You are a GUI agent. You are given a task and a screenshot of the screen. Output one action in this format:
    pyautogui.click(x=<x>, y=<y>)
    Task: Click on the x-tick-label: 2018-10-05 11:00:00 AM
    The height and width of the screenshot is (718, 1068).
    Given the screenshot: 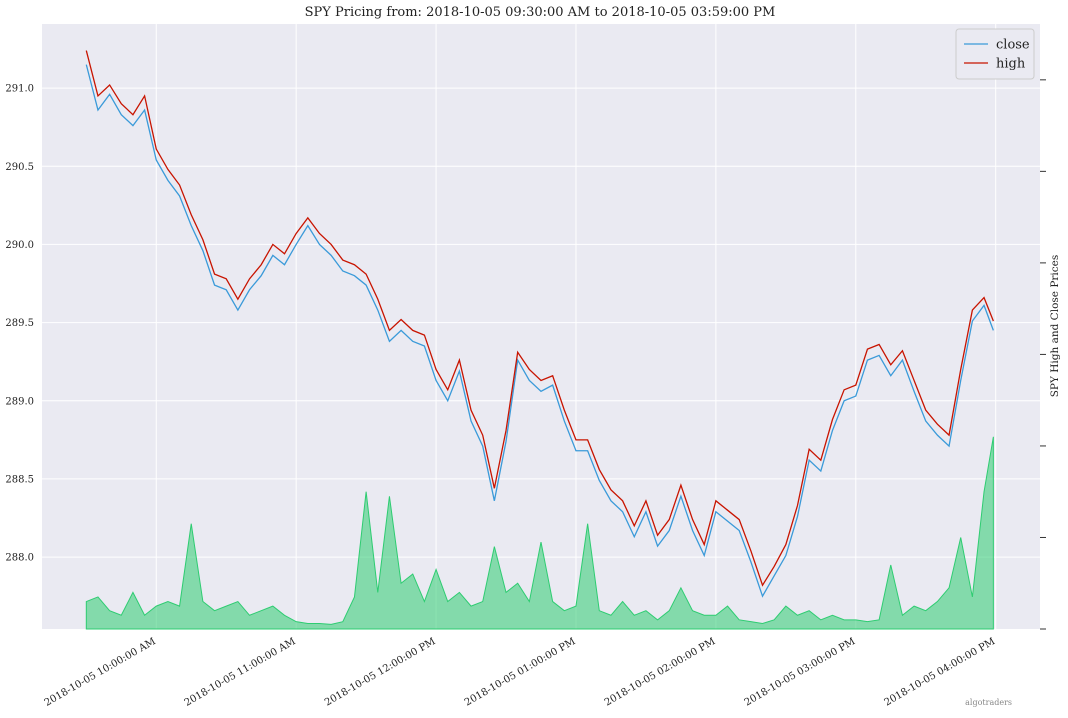 What is the action you would take?
    pyautogui.click(x=240, y=672)
    